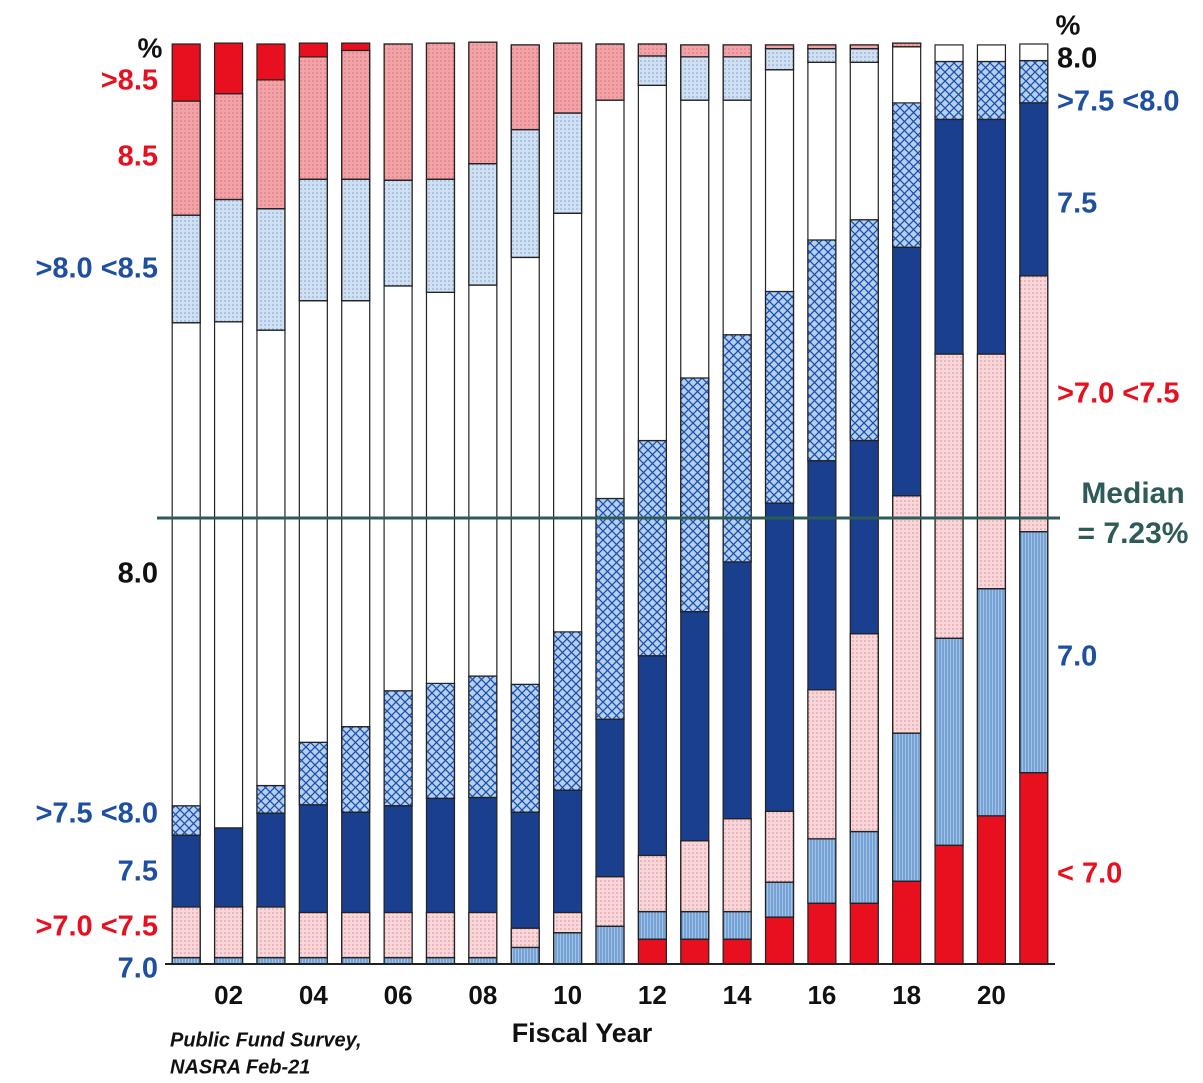 The height and width of the screenshot is (1083, 1203). I want to click on right-label: < 7.0, so click(1089, 874).